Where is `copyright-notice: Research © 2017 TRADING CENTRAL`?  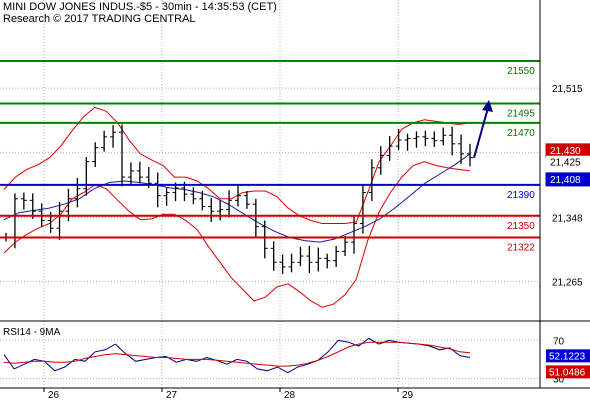
copyright-notice: Research © 2017 TRADING CENTRAL is located at coordinates (99, 19).